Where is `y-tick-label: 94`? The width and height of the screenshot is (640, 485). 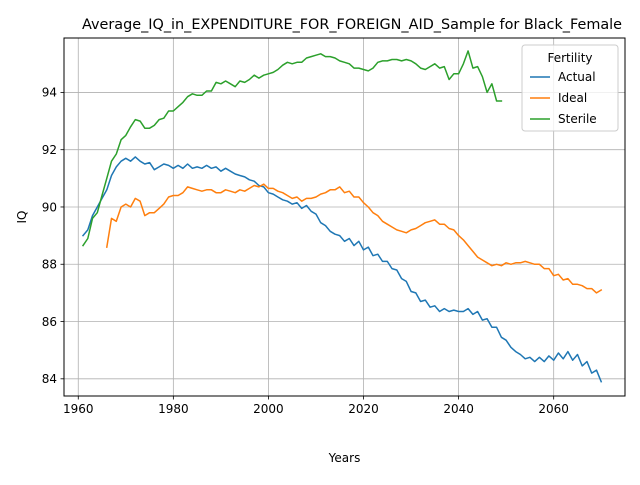
y-tick-label: 94 is located at coordinates (49, 93).